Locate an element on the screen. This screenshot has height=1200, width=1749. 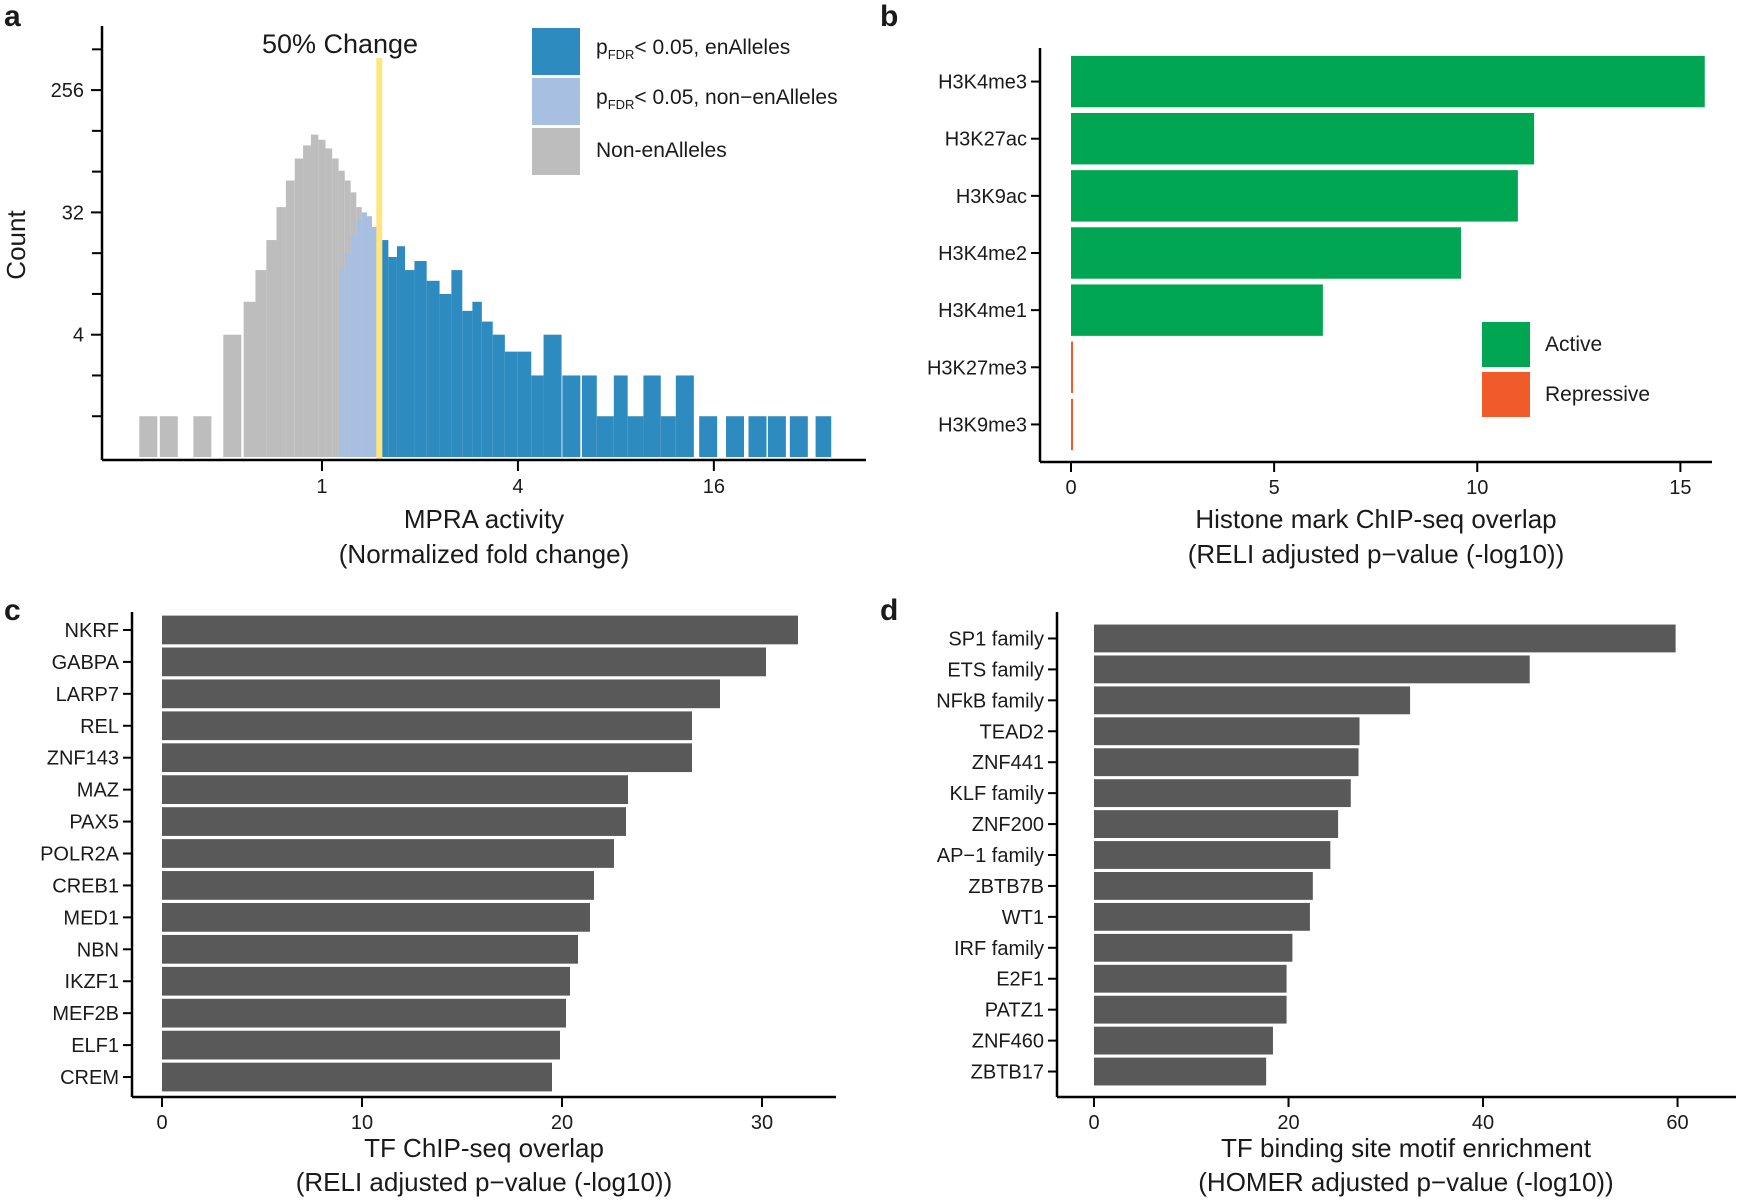
legend-label-non-enalleles: Non-enAlleles is located at coordinates (661, 150).